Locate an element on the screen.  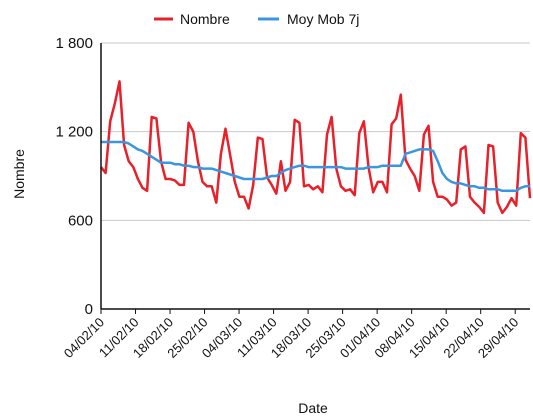
y-tick-label: 0 is located at coordinates (89, 309).